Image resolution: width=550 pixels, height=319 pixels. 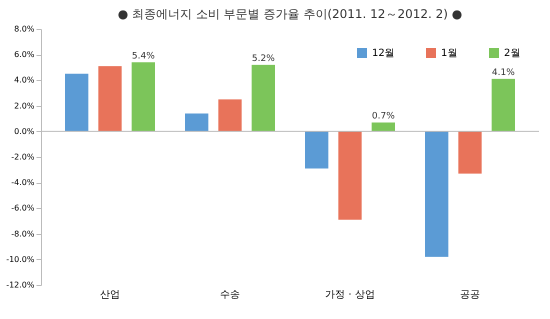 What do you see at coordinates (24, 55) in the screenshot?
I see `y-tick-label: 6.0%` at bounding box center [24, 55].